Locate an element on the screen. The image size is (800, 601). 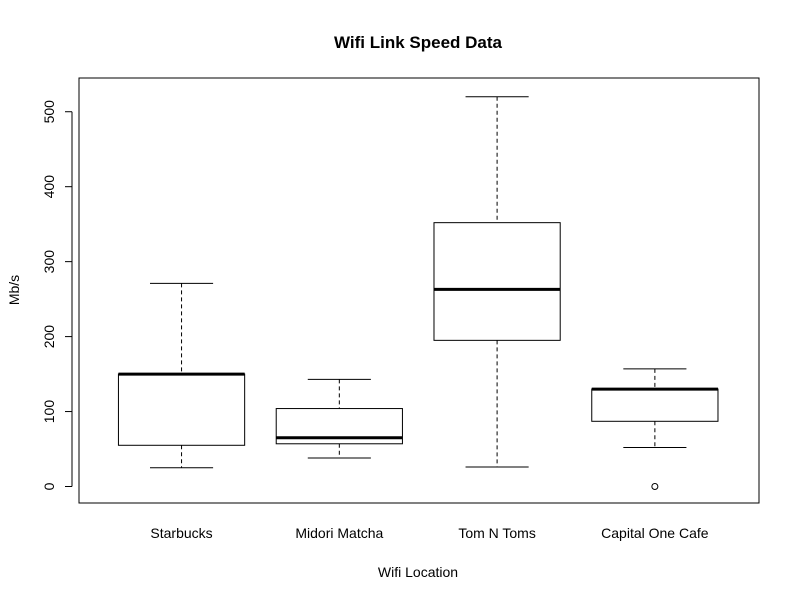
box-capital-one-cafe is located at coordinates (655, 429).